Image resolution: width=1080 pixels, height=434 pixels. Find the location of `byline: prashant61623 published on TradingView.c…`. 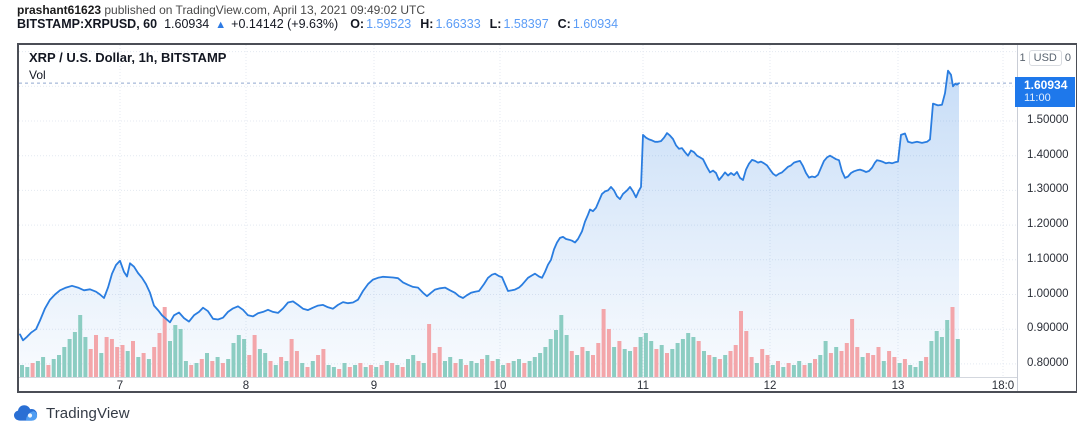

byline: prashant61623 published on TradingView.c… is located at coordinates (221, 10).